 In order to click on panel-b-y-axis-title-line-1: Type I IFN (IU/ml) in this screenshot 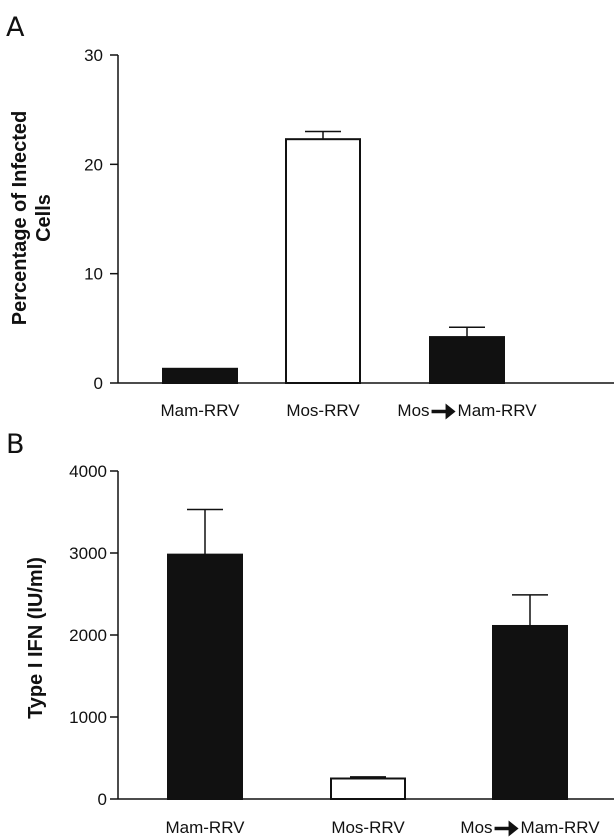, I will do `click(36, 638)`.